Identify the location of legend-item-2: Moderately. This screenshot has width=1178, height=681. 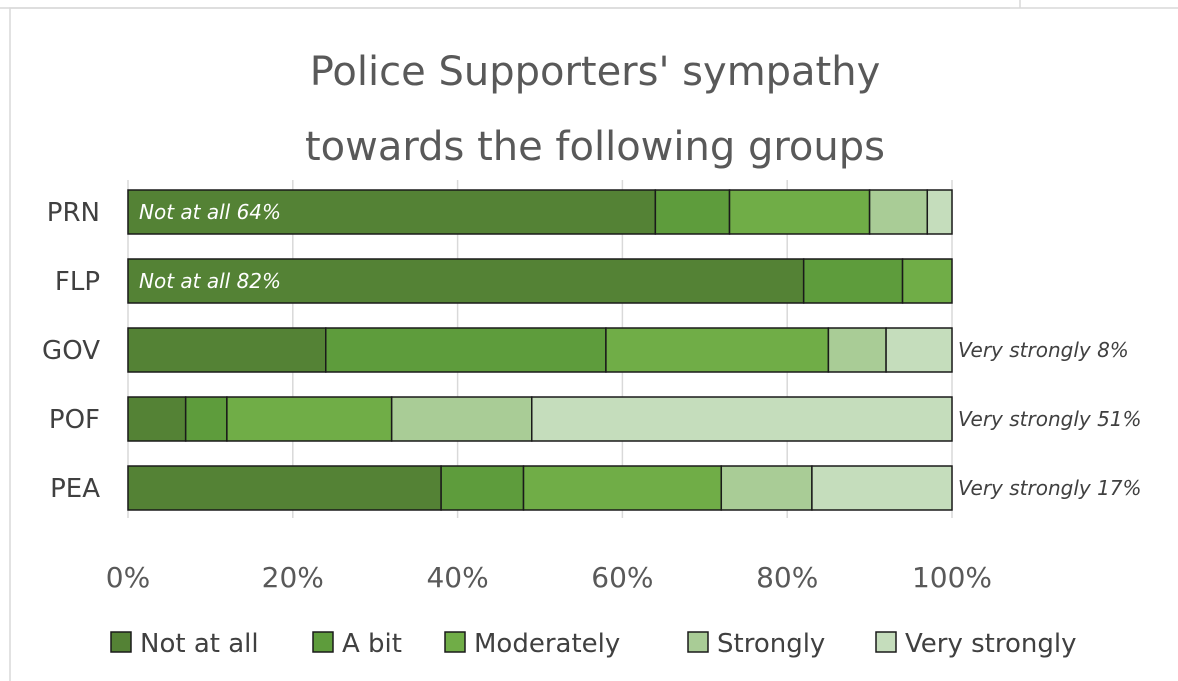
(532, 644).